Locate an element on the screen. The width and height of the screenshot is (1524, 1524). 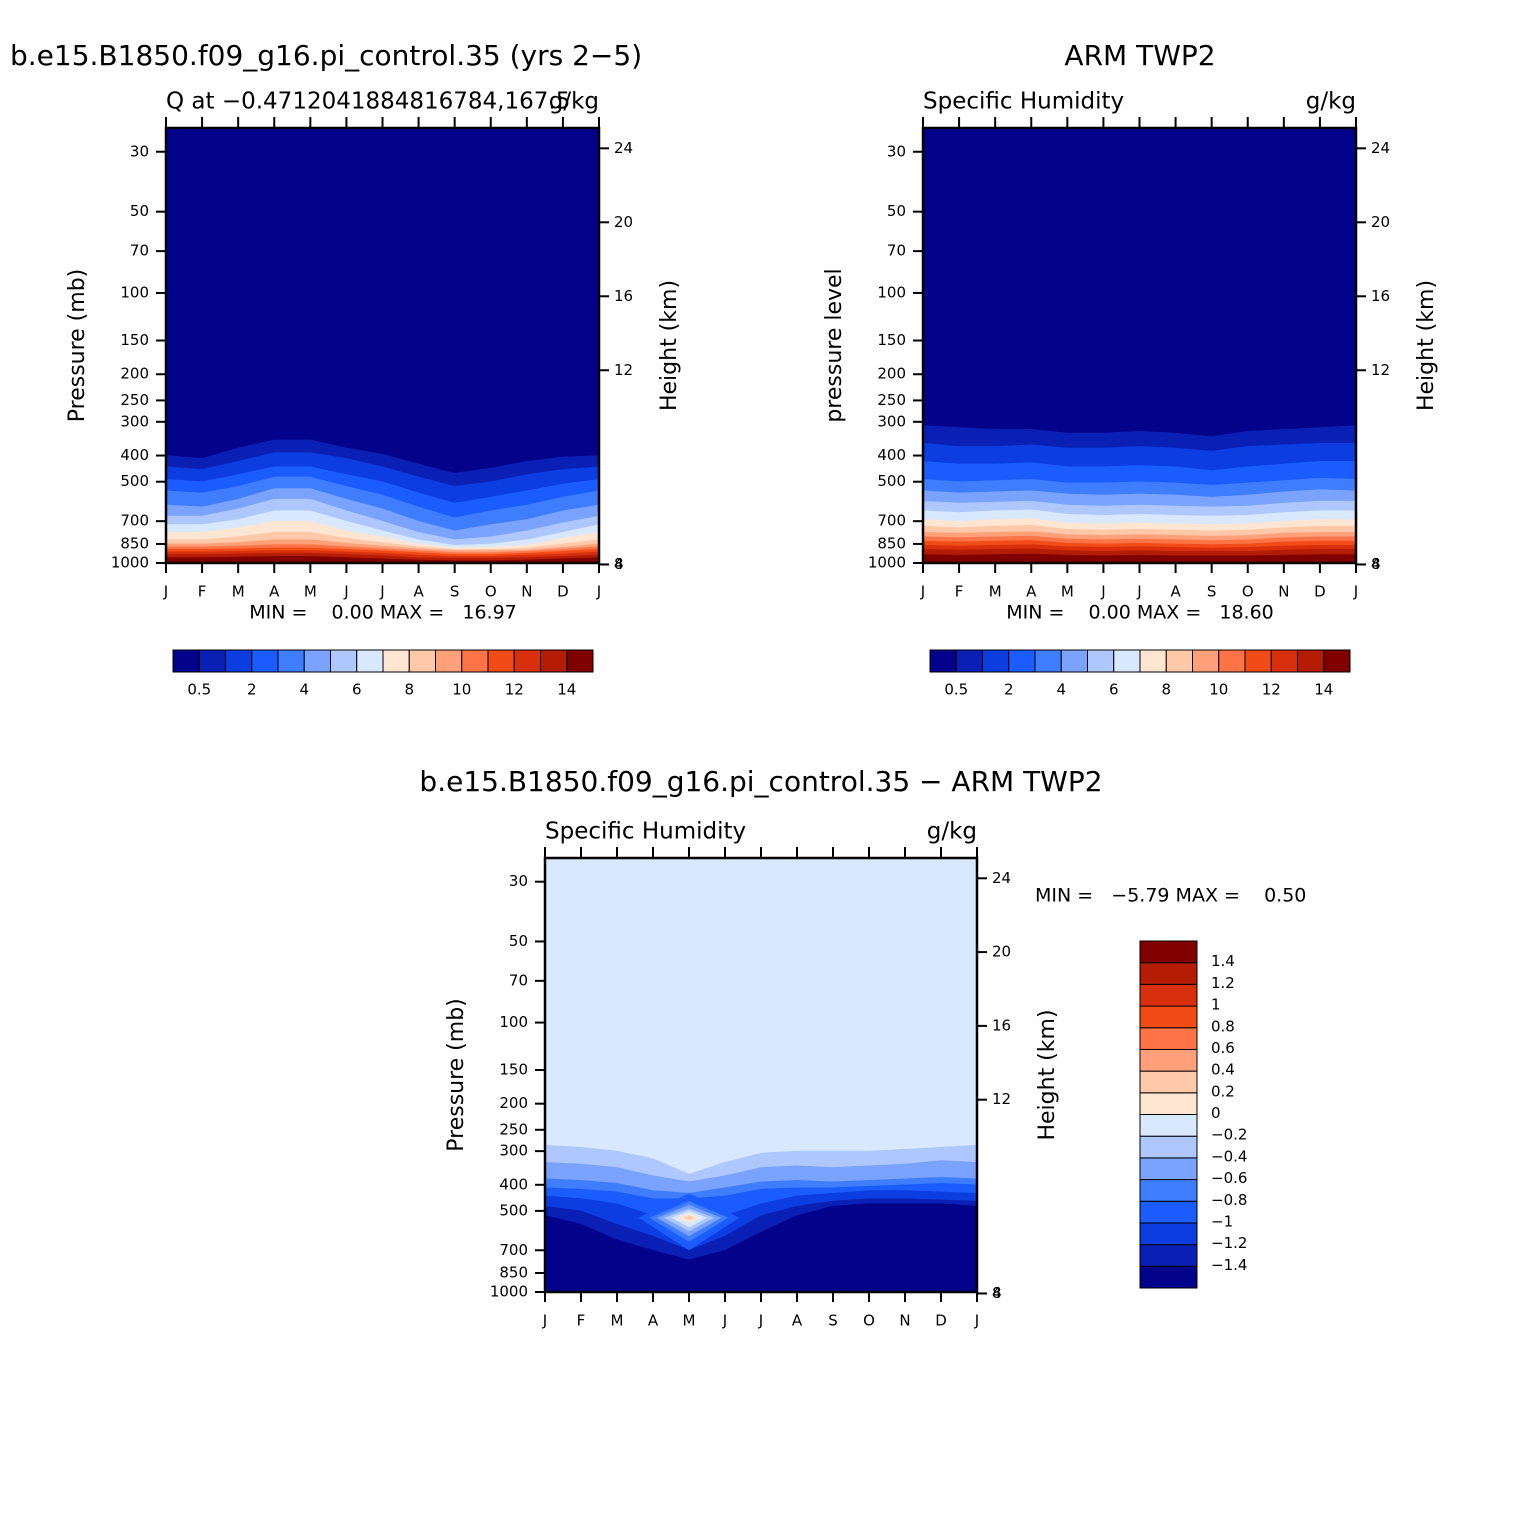
colorbar-label: 0 is located at coordinates (1216, 1113).